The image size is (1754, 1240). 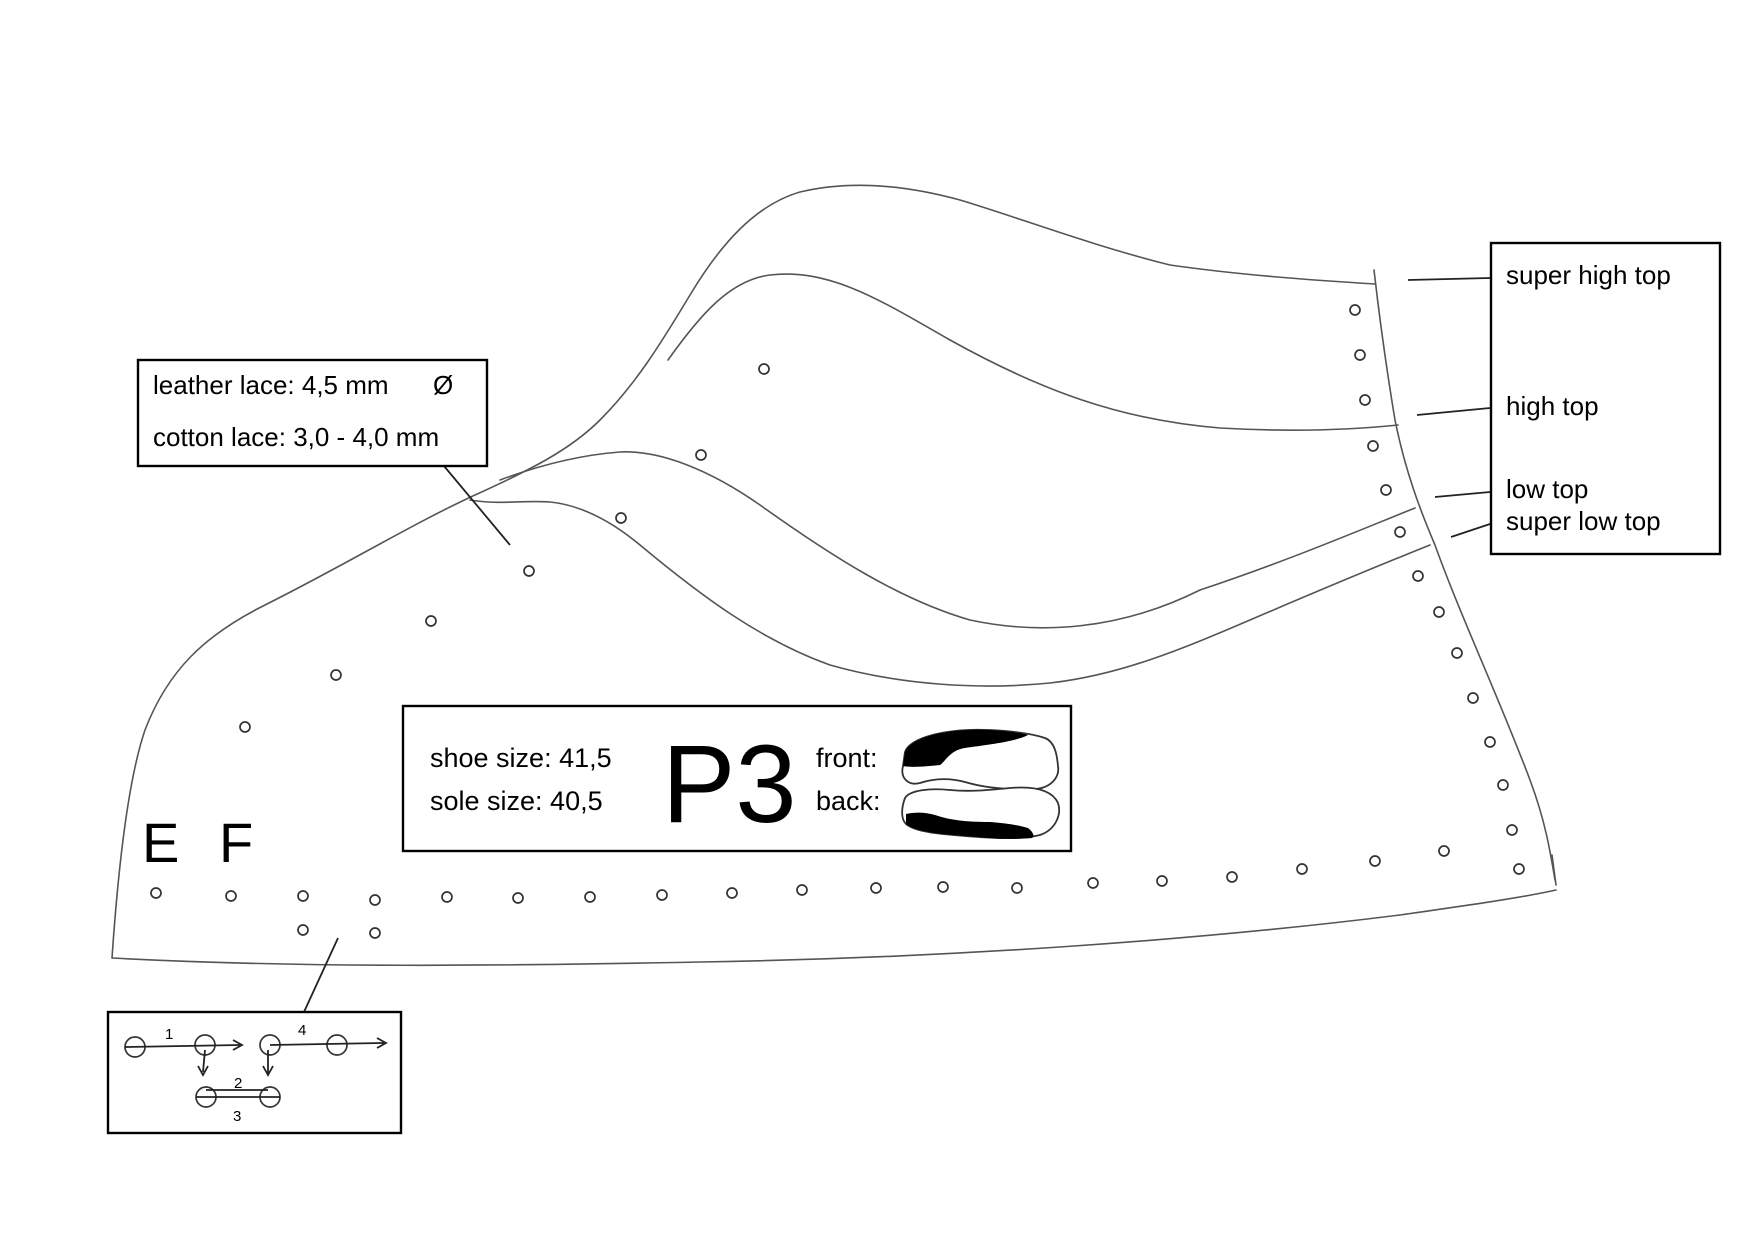 I want to click on front-label: front:, so click(x=847, y=758).